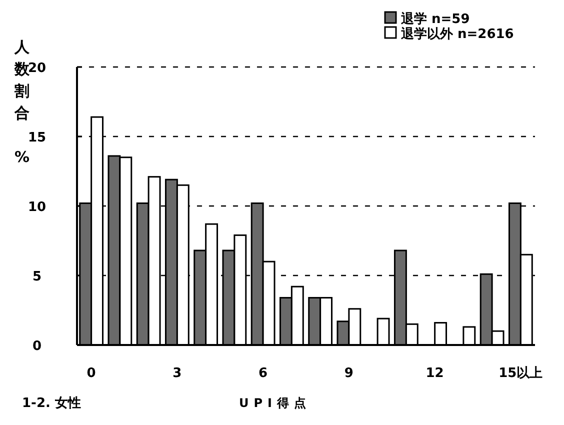  Describe the element at coordinates (263, 373) in the screenshot. I see `x-tick-label: 6` at that location.